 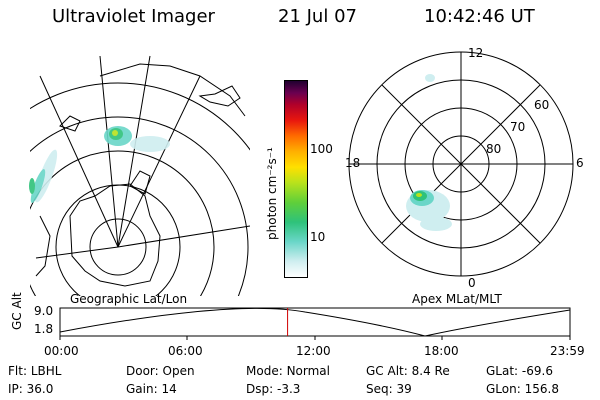 What do you see at coordinates (387, 371) in the screenshot?
I see `info-label: GC Alt:` at bounding box center [387, 371].